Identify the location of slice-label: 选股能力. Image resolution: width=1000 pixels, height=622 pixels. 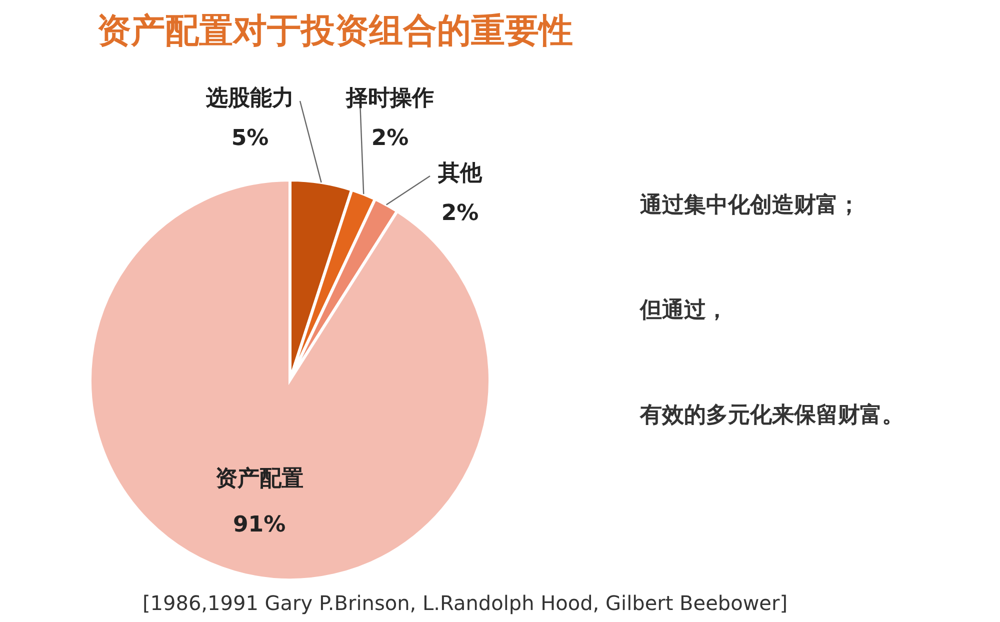
(249, 98).